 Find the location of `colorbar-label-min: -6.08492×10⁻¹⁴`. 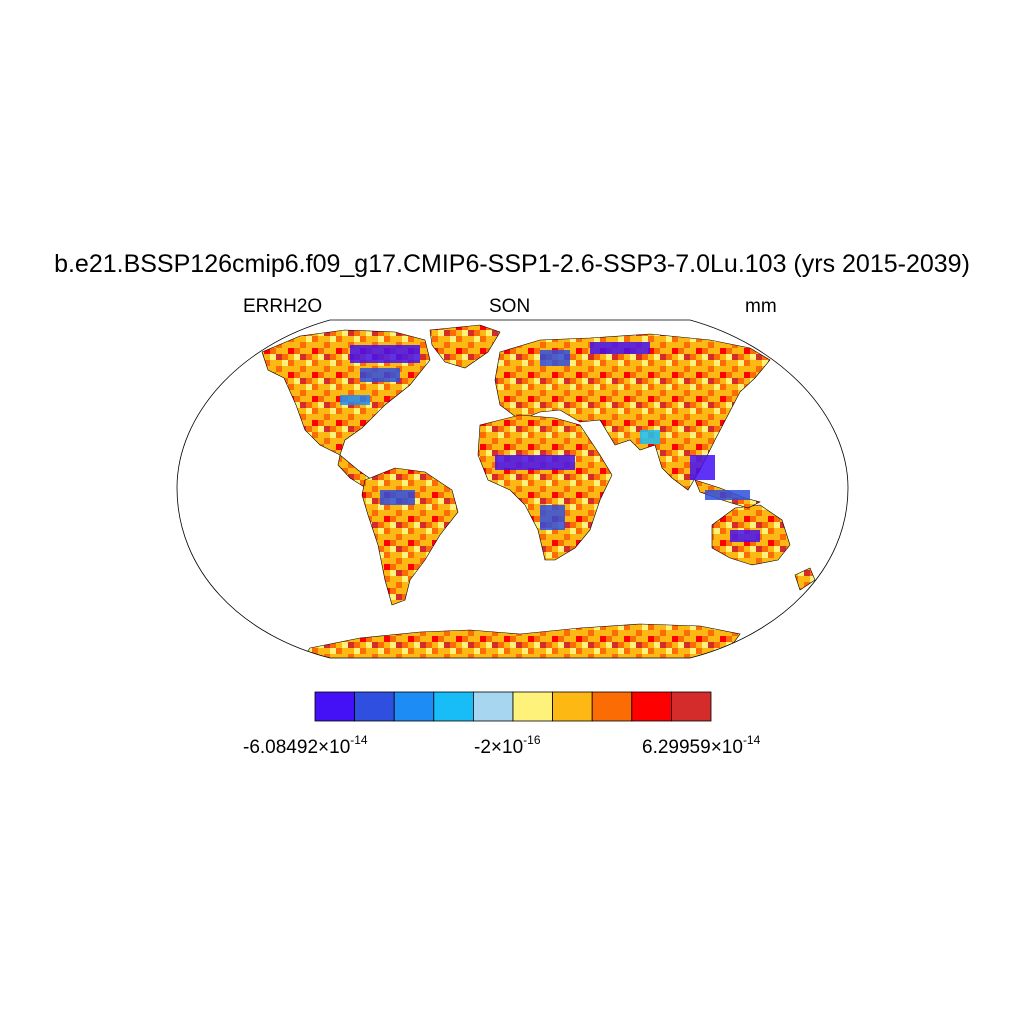

colorbar-label-min: -6.08492×10⁻¹⁴ is located at coordinates (305, 745).